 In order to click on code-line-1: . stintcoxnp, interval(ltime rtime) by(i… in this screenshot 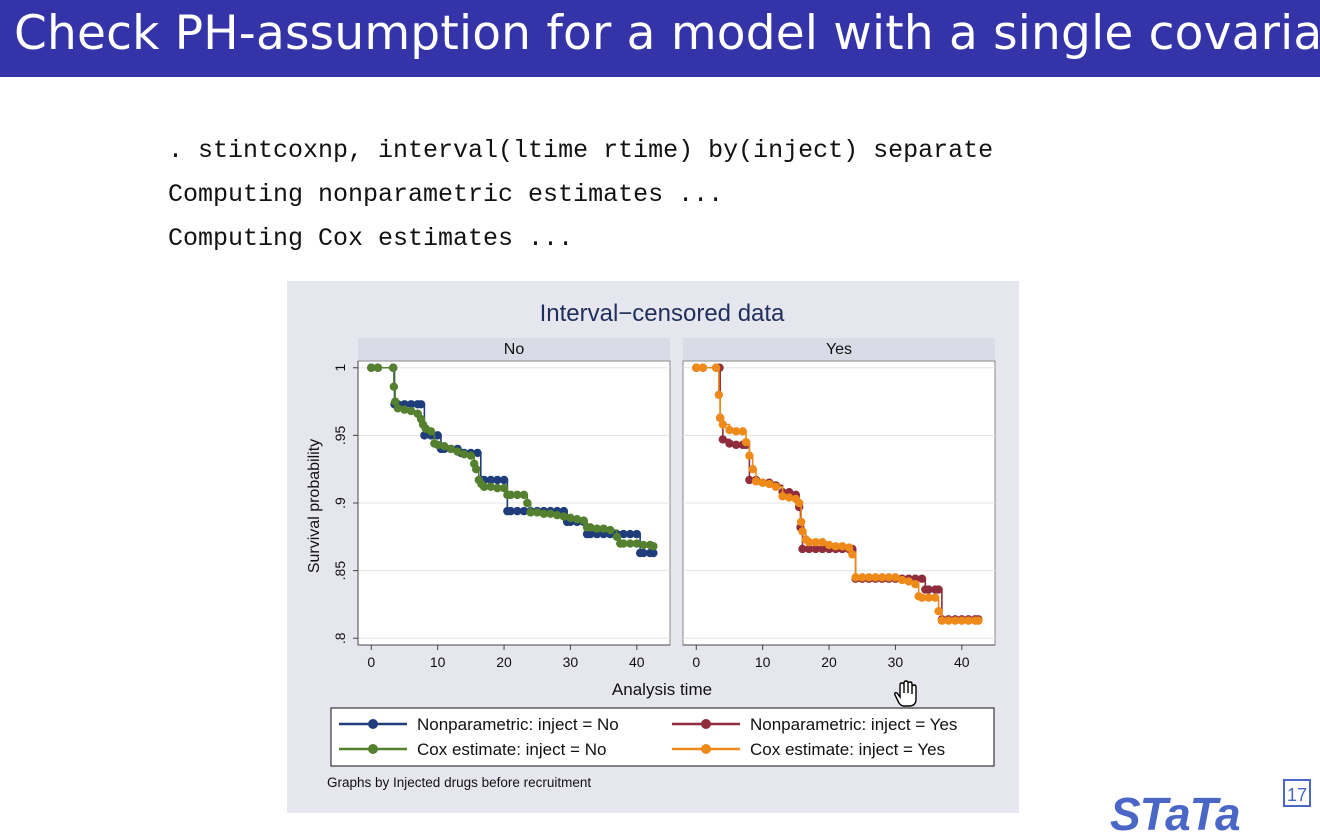, I will do `click(581, 150)`.